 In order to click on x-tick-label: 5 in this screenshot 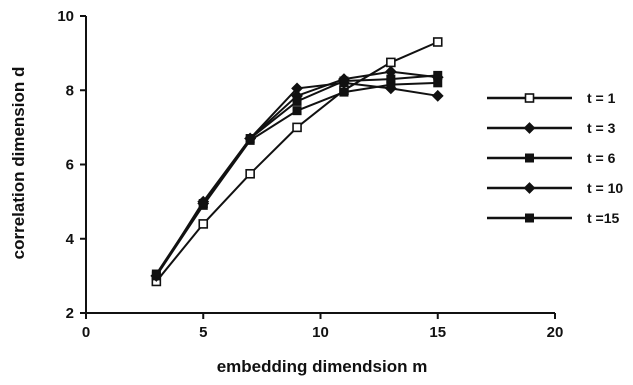, I will do `click(203, 332)`.